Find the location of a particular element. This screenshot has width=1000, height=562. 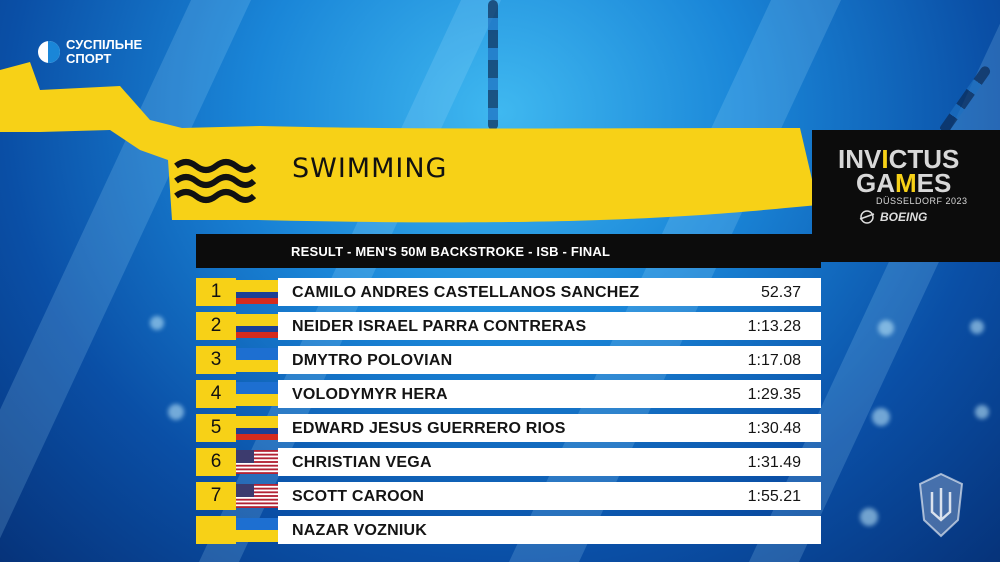

athlete-name: NEIDER ISRAEL PARRA CONTRERAS is located at coordinates (439, 326).